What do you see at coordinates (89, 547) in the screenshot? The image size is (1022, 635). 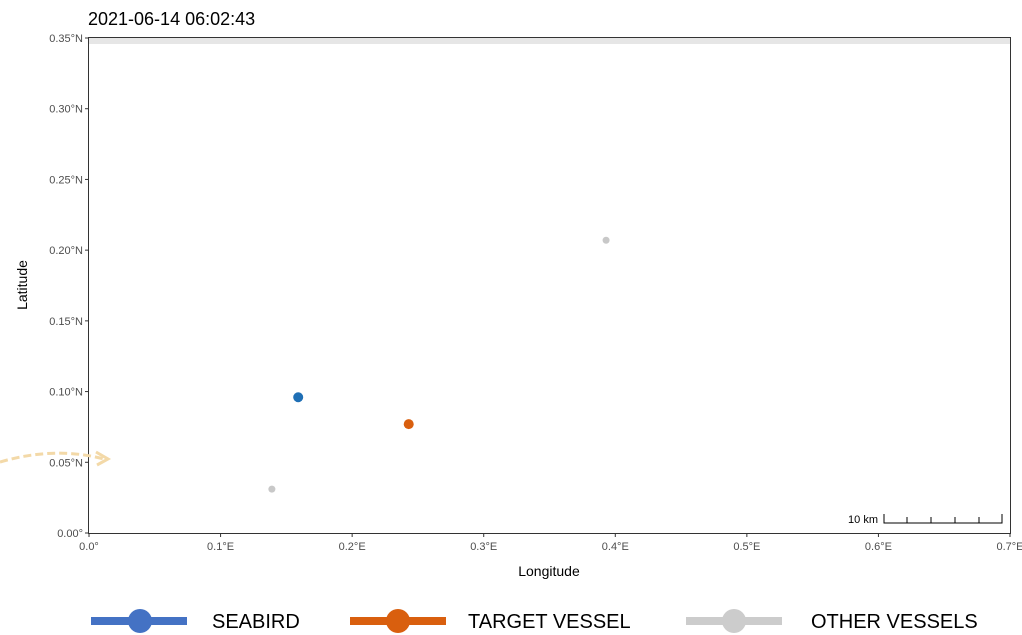 I see `x-tick-label: 0.0°` at bounding box center [89, 547].